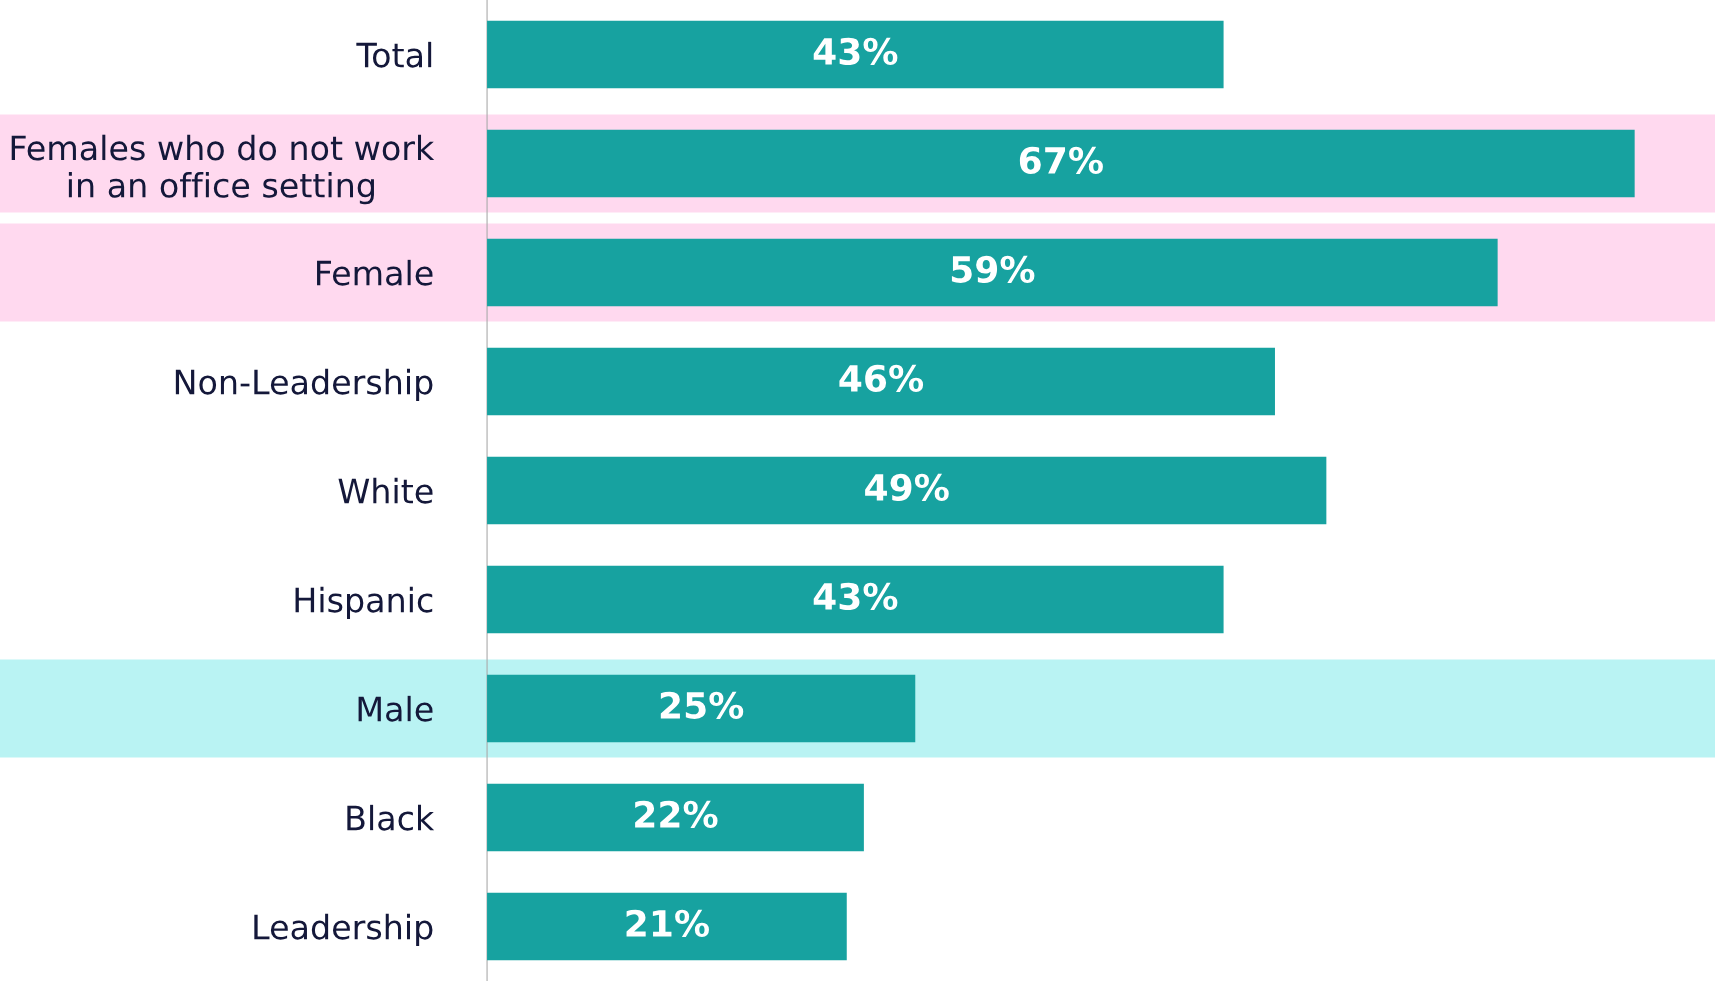 Image resolution: width=1715 pixels, height=981 pixels. What do you see at coordinates (364, 603) in the screenshot?
I see `y-tick-label: Hispanic` at bounding box center [364, 603].